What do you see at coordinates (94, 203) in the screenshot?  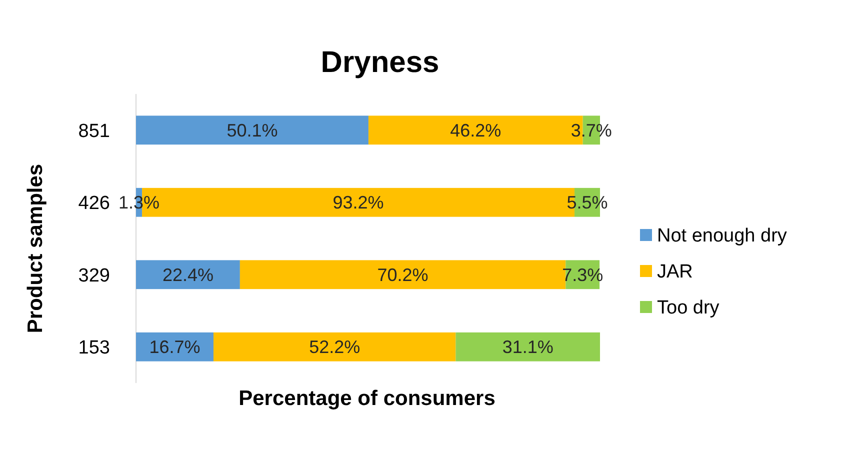 I see `y-tick-label: 426` at bounding box center [94, 203].